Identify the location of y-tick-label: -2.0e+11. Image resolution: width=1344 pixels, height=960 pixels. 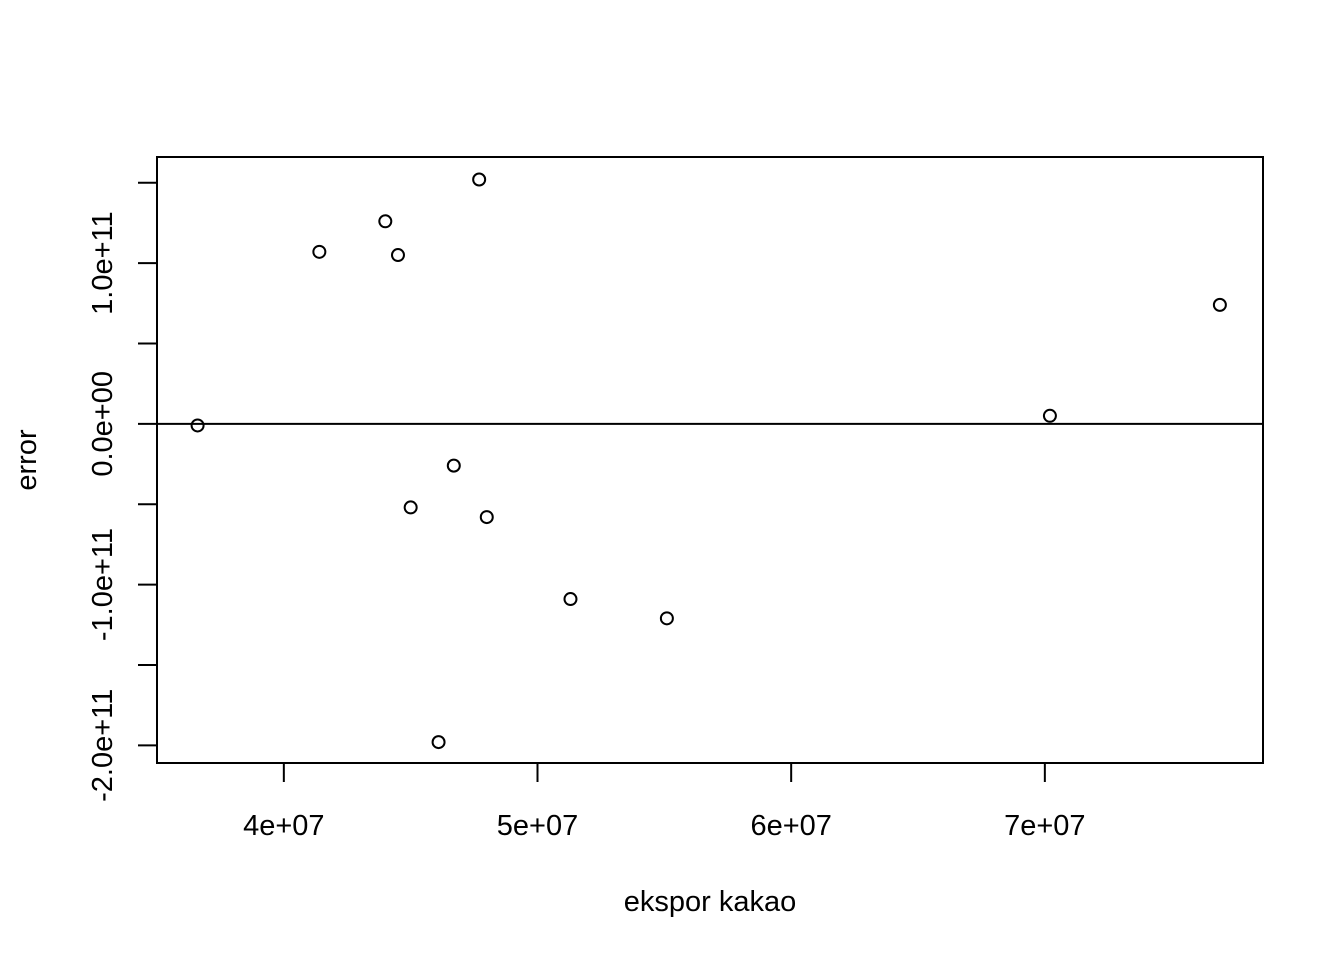
(103, 745).